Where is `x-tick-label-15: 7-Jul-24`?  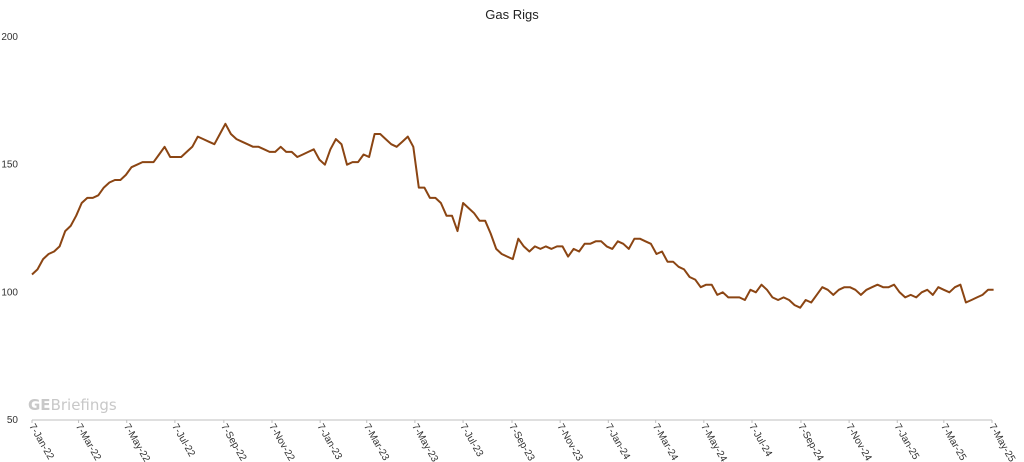
x-tick-label-15: 7-Jul-24 is located at coordinates (760, 440).